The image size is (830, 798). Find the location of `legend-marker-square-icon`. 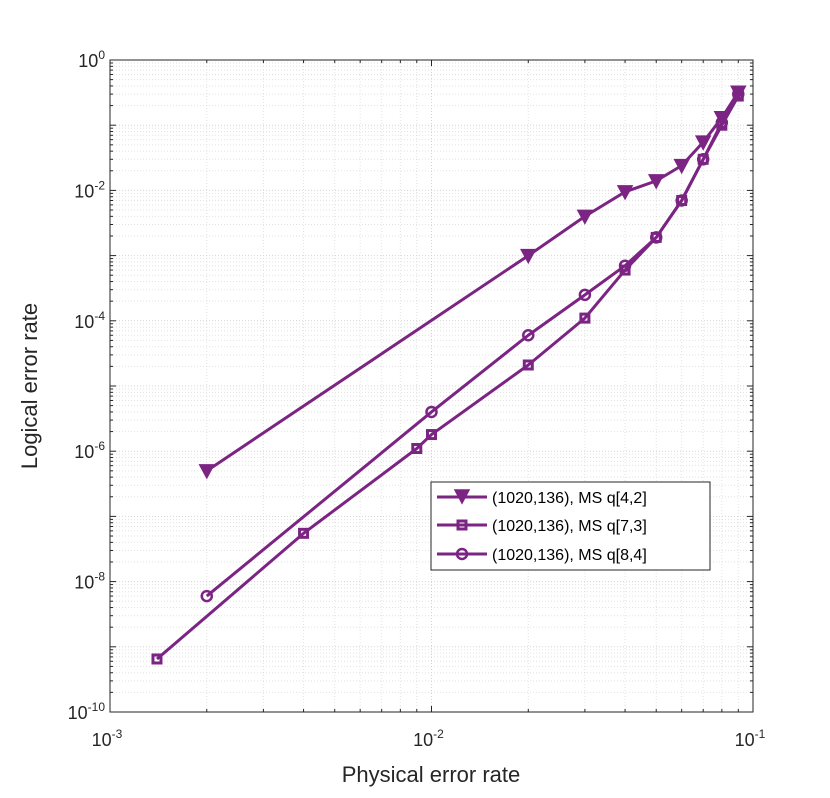

legend-marker-square-icon is located at coordinates (462, 525).